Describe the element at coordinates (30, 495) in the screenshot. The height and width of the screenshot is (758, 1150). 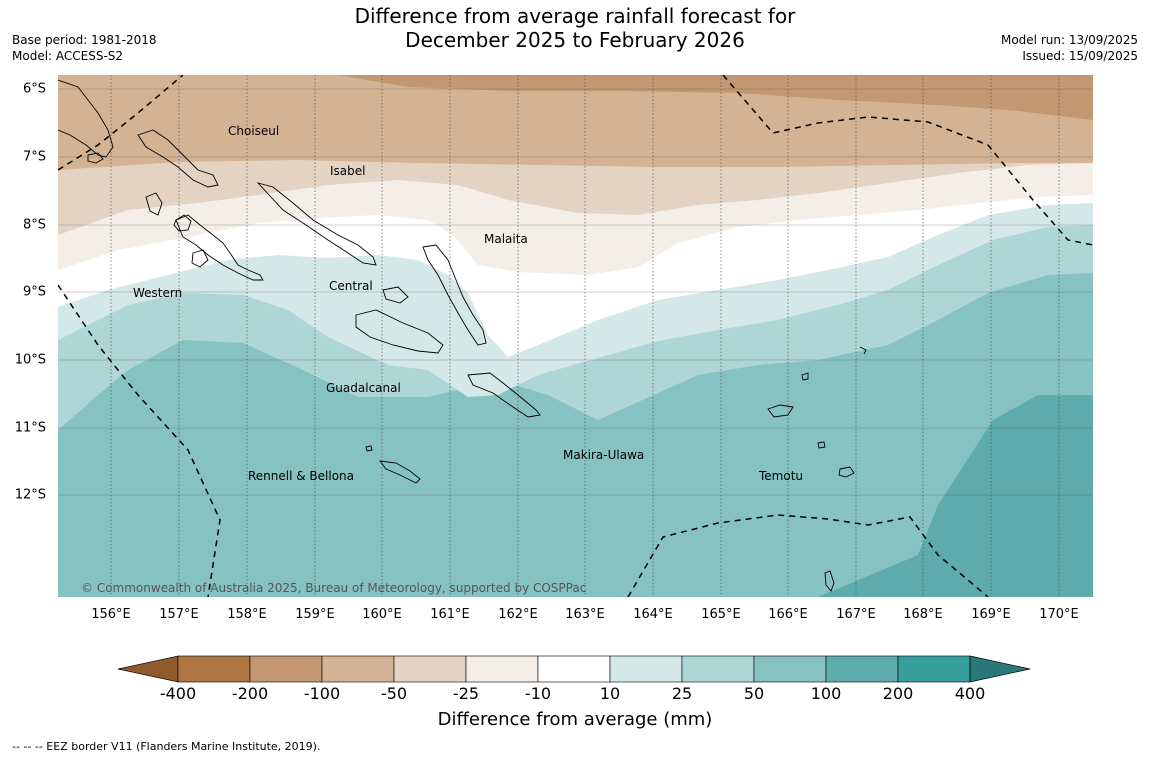
I see `lat-label-12s: 12°S` at that location.